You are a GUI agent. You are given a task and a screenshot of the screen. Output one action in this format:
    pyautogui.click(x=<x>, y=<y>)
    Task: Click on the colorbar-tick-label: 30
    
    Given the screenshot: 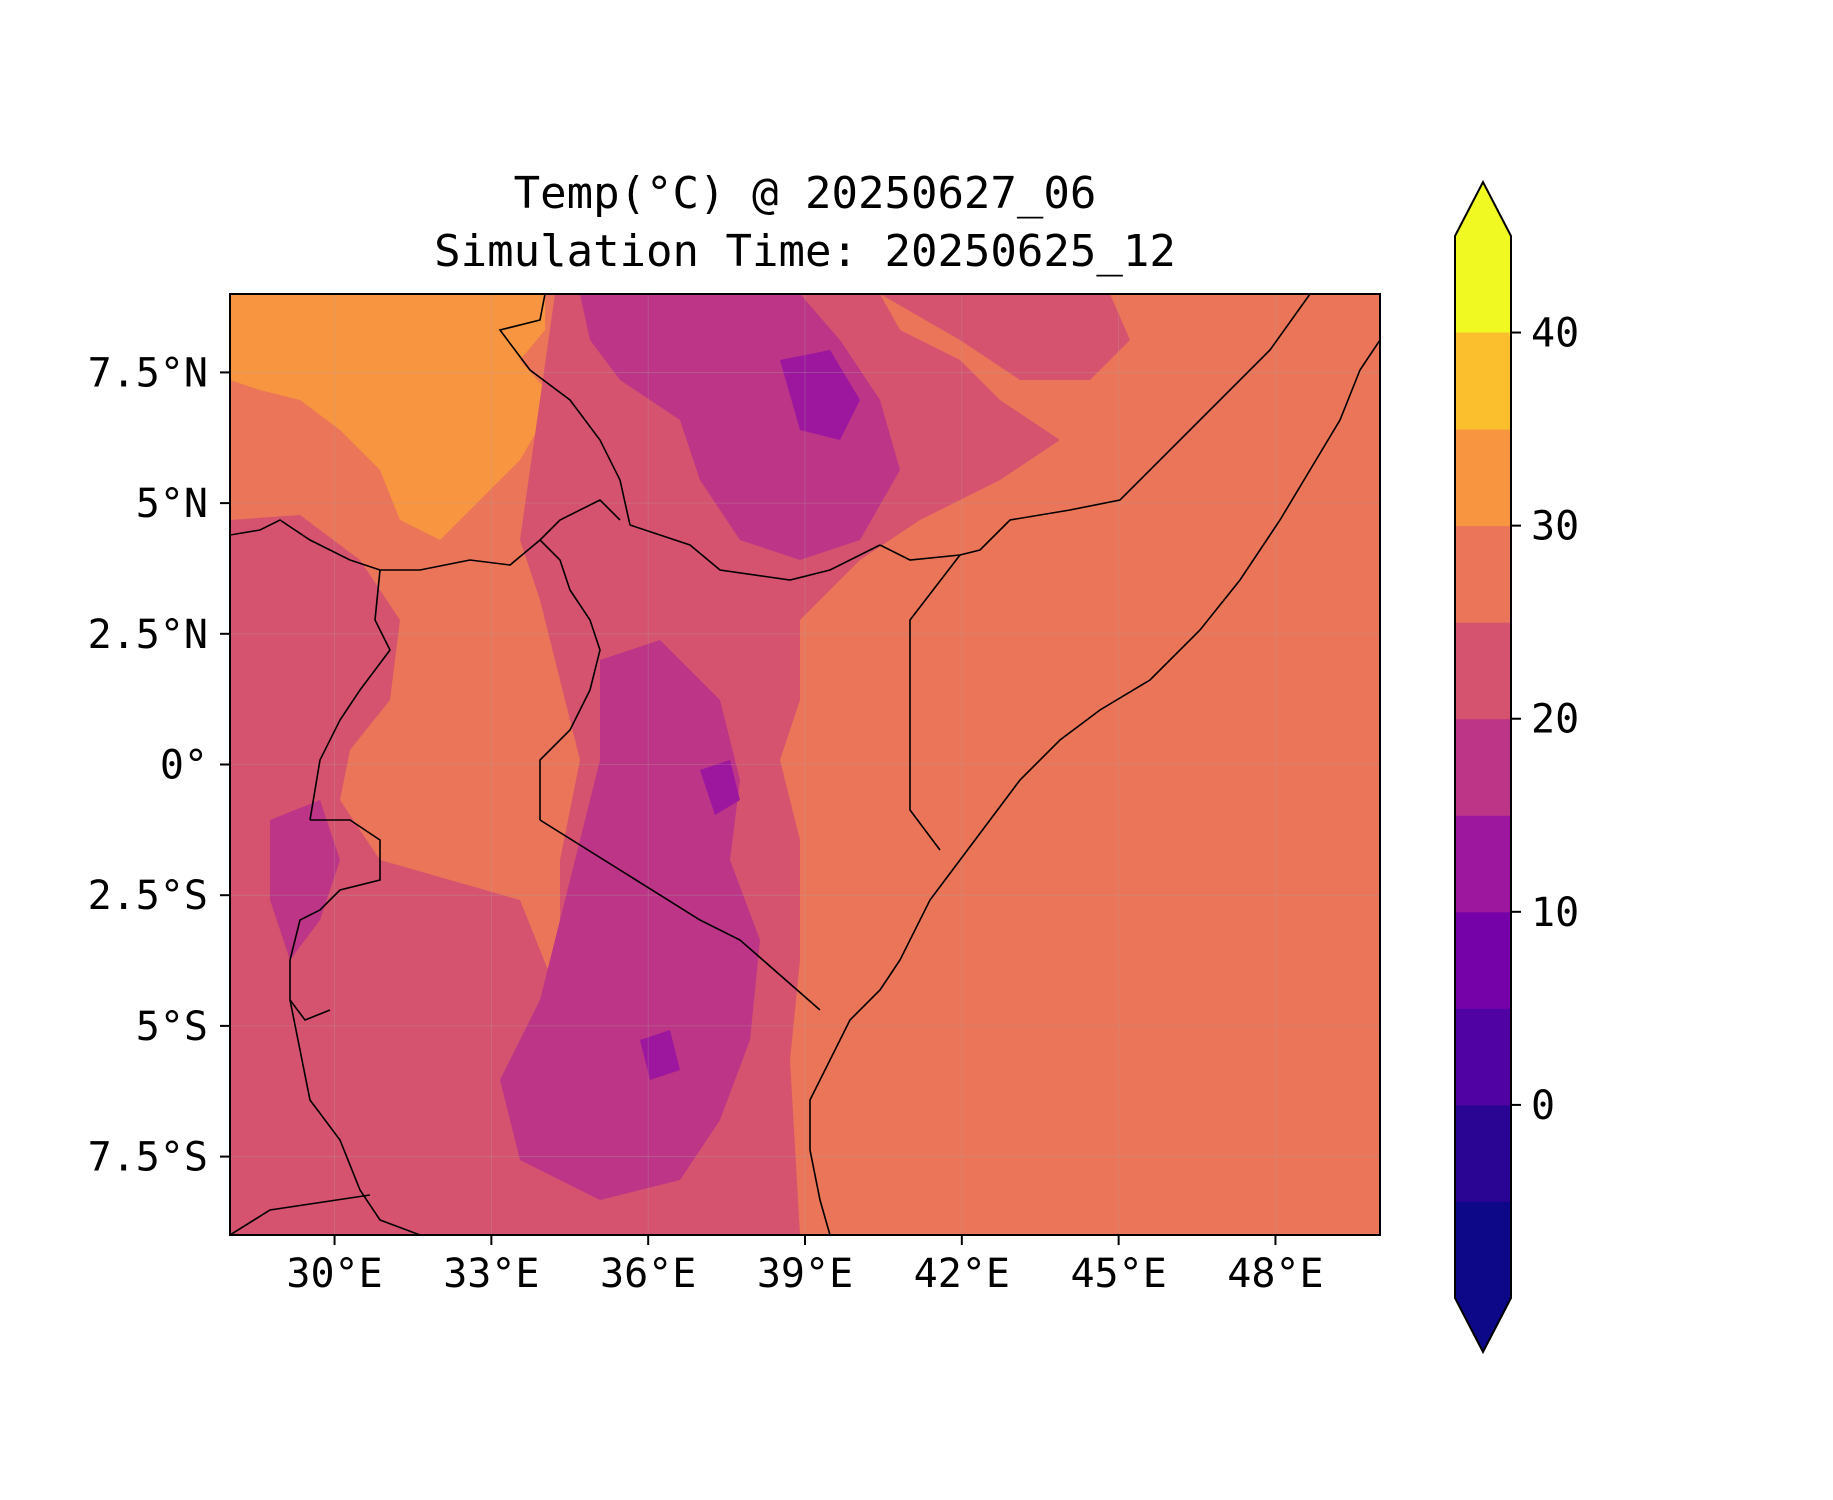 What is the action you would take?
    pyautogui.click(x=1555, y=527)
    